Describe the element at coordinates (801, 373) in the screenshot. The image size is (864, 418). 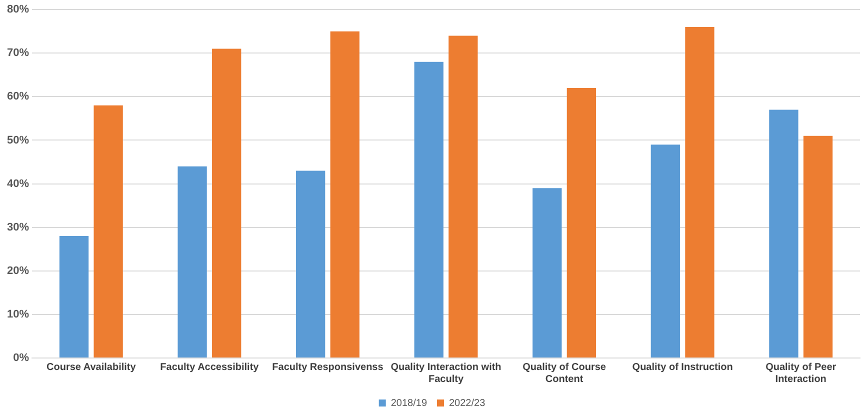
I see `x-tick-label: Quality of Peer Interaction` at that location.